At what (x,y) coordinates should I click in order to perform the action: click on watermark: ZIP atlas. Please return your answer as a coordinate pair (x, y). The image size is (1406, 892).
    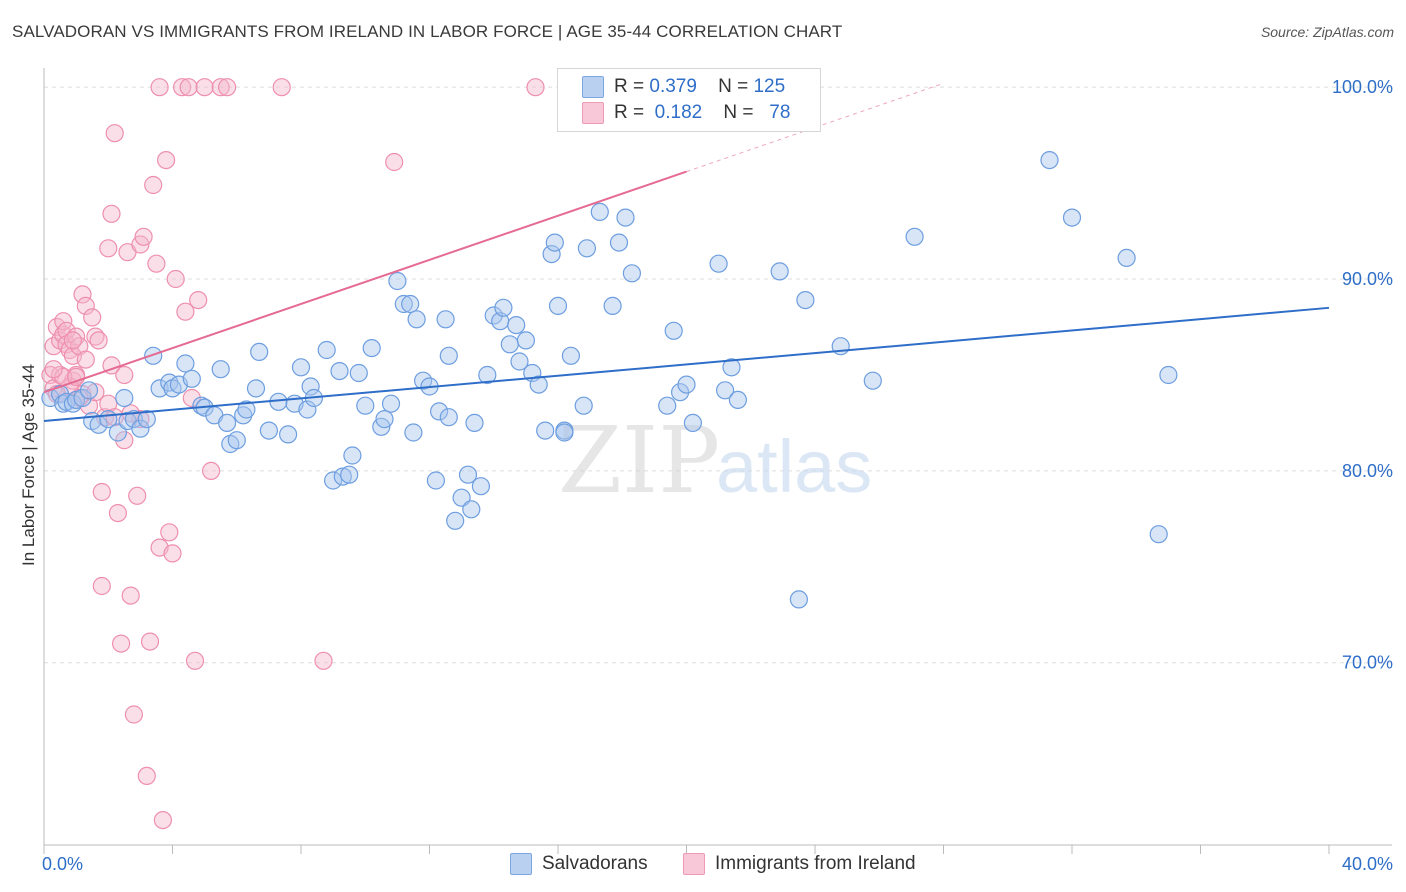
    Looking at the image, I should click on (715, 460).